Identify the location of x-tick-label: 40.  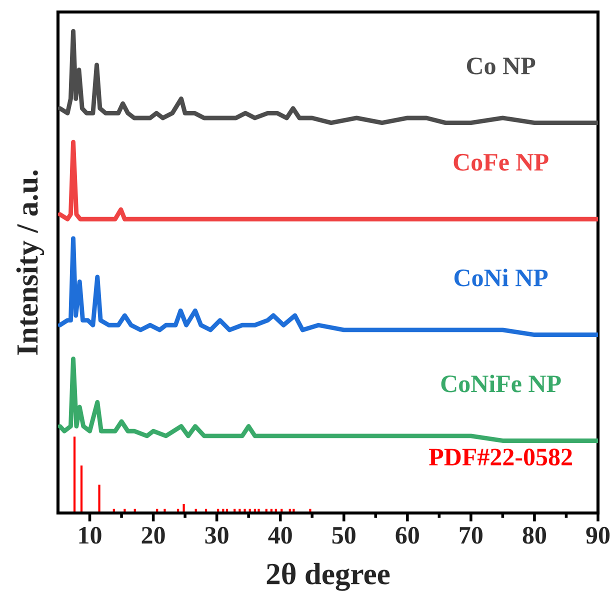
(280, 535).